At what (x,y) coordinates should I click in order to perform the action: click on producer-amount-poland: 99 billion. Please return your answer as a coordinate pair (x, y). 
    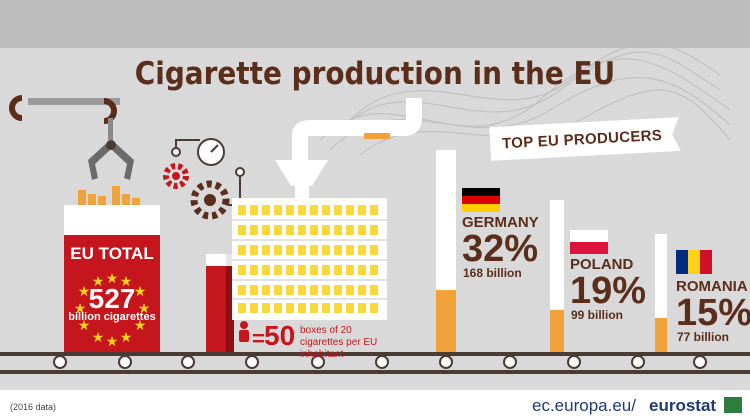
    Looking at the image, I should click on (597, 315).